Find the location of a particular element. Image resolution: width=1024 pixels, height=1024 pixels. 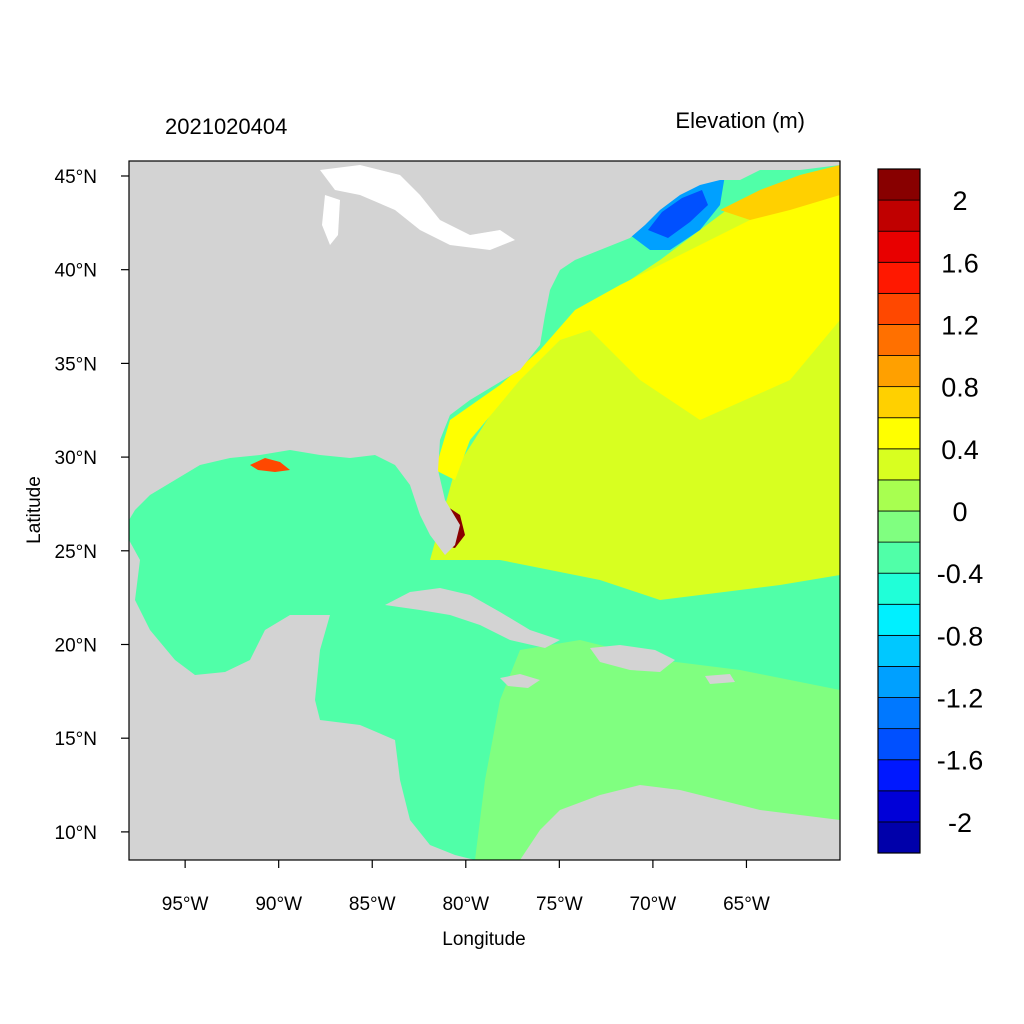

y-axis-label: Latitude is located at coordinates (34, 510).